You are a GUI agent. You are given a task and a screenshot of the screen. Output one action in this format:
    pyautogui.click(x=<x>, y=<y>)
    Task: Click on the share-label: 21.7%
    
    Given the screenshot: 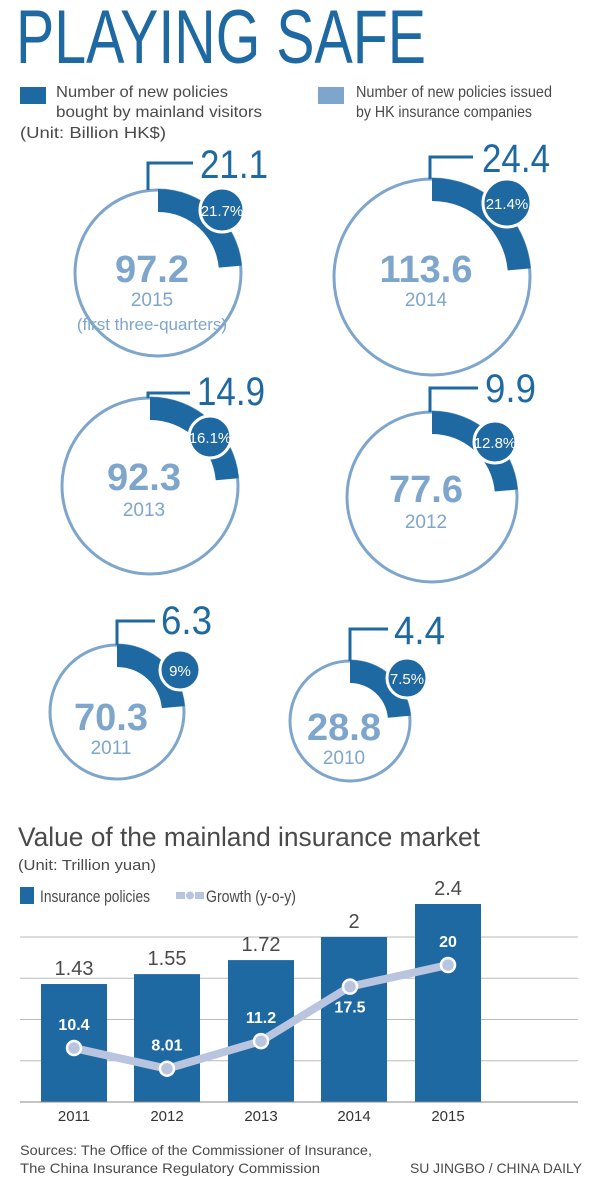 What is the action you would take?
    pyautogui.click(x=222, y=211)
    